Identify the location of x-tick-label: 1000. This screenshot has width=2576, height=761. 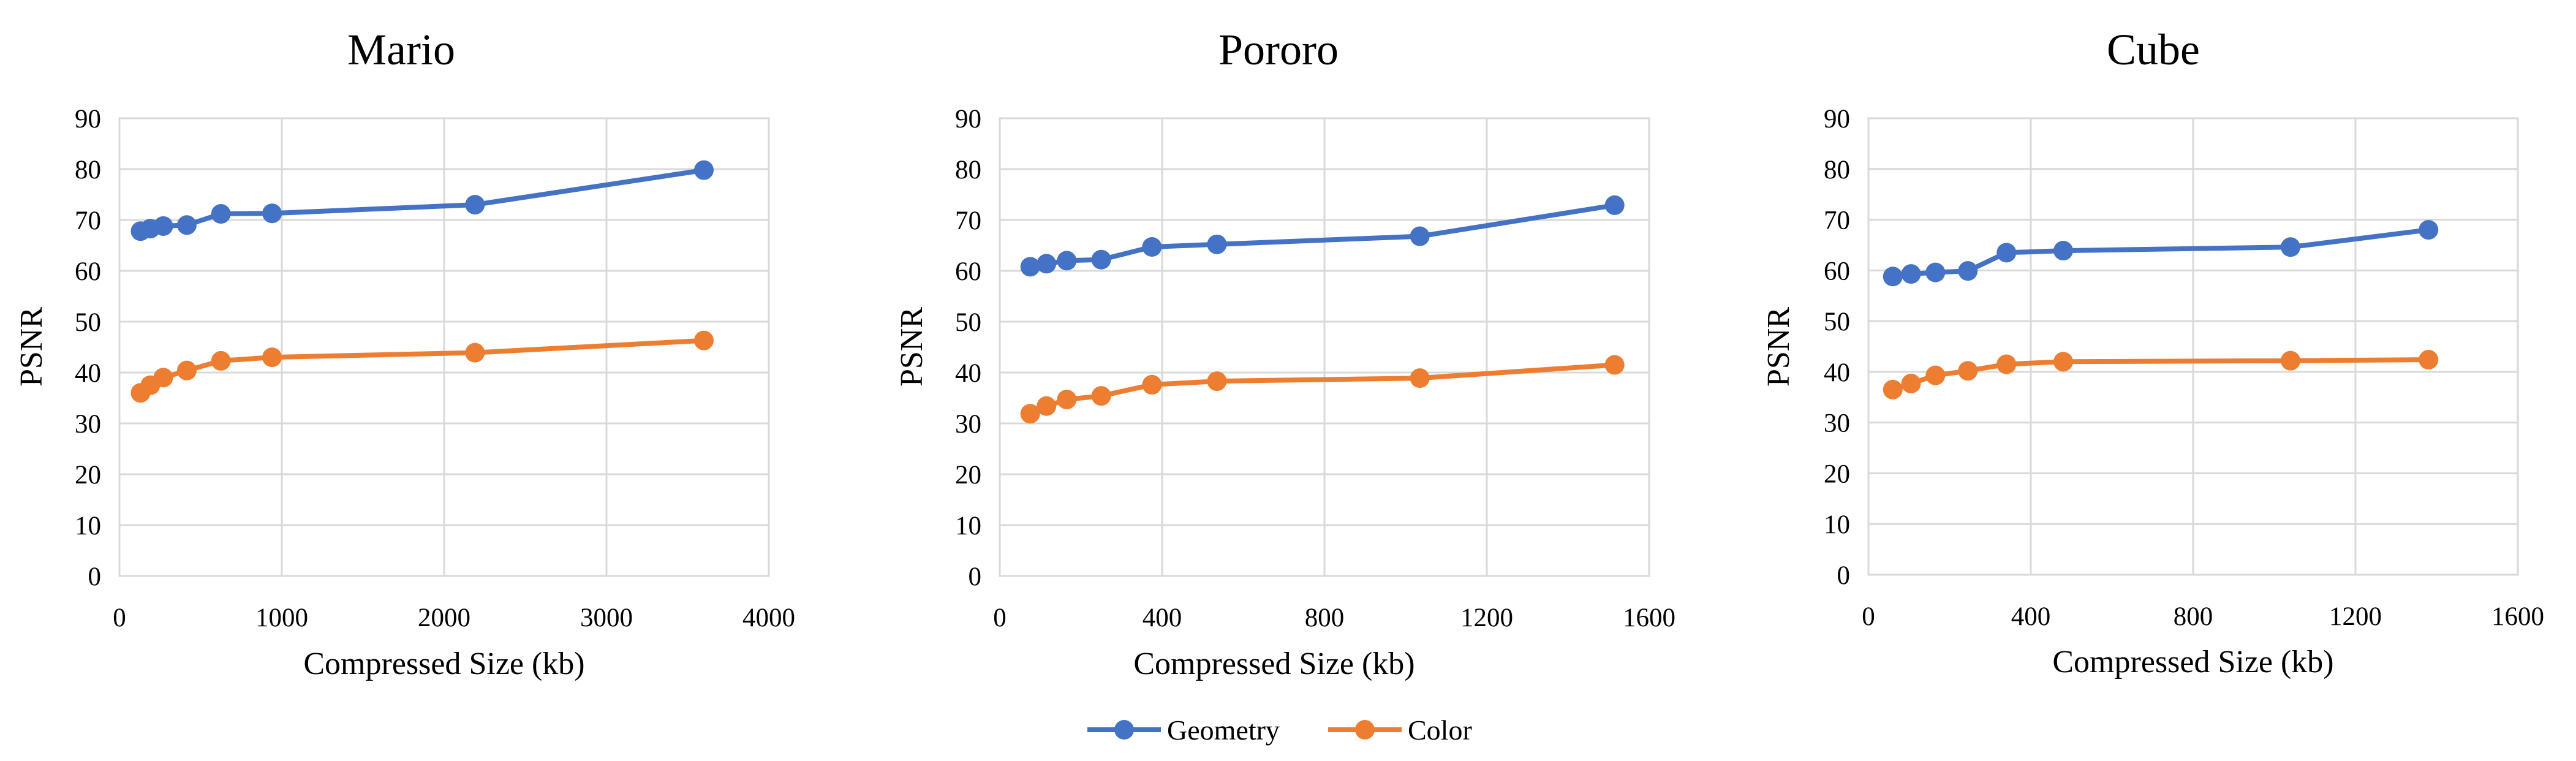
(281, 618).